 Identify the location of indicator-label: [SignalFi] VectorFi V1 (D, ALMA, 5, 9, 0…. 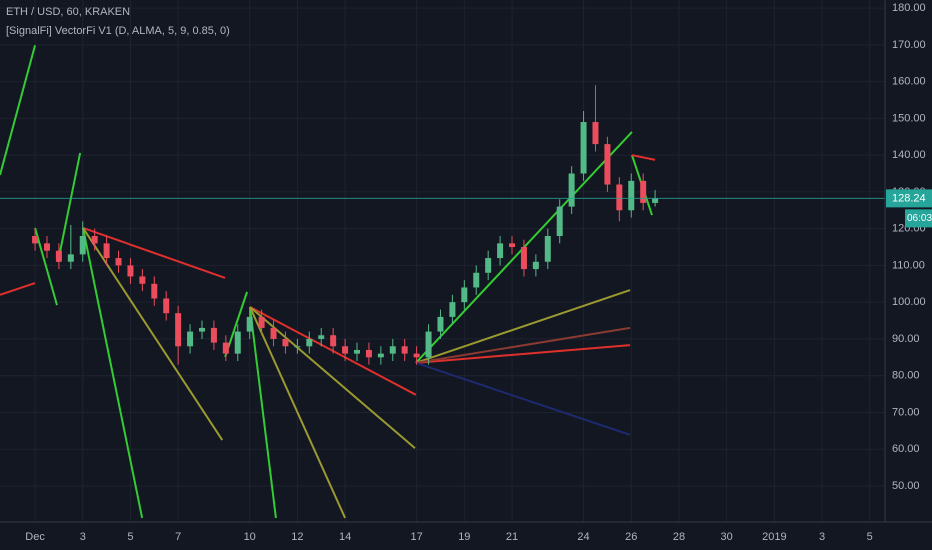
(118, 31).